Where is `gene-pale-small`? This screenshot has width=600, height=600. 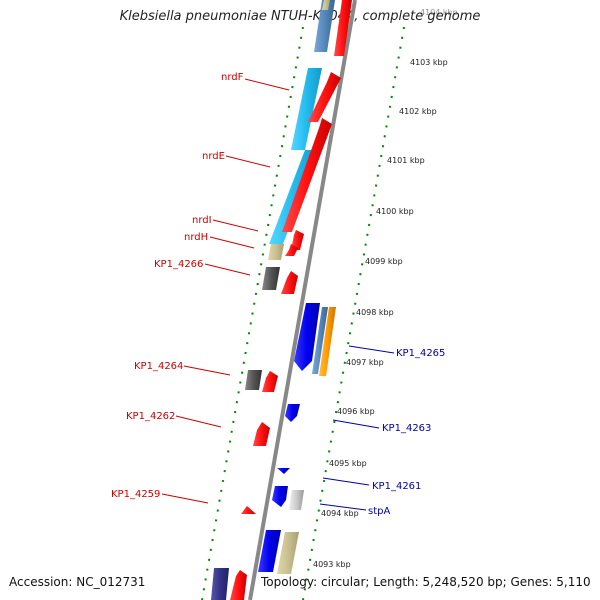 gene-pale-small is located at coordinates (276, 252).